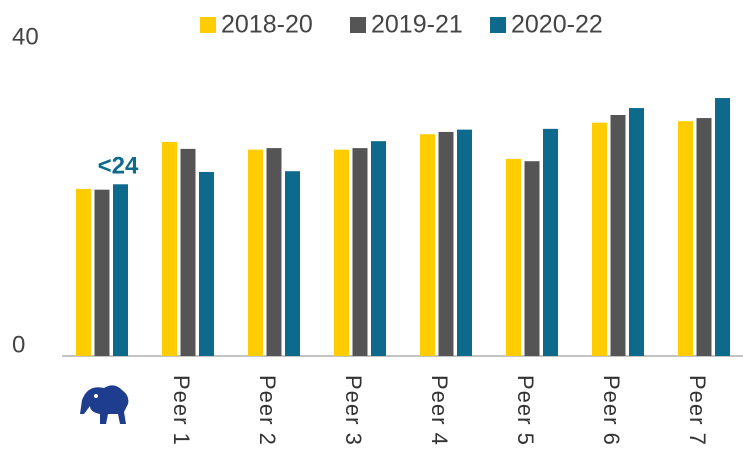  What do you see at coordinates (353, 410) in the screenshot?
I see `x-tick-label: Peer 3` at bounding box center [353, 410].